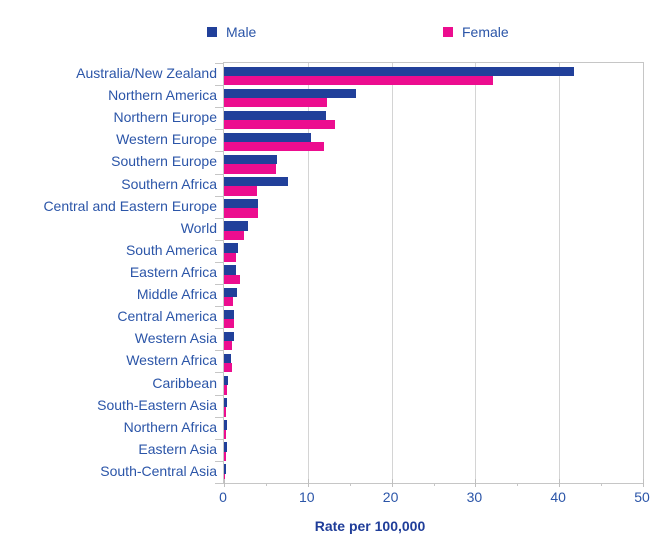 This screenshot has height=549, width=669. What do you see at coordinates (166, 139) in the screenshot?
I see `category-label: Western Europe` at bounding box center [166, 139].